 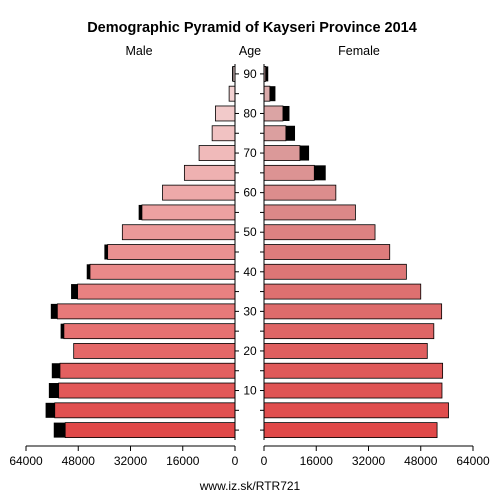 I want to click on footer-source: www.iz.sk/RTR721, so click(x=250, y=486).